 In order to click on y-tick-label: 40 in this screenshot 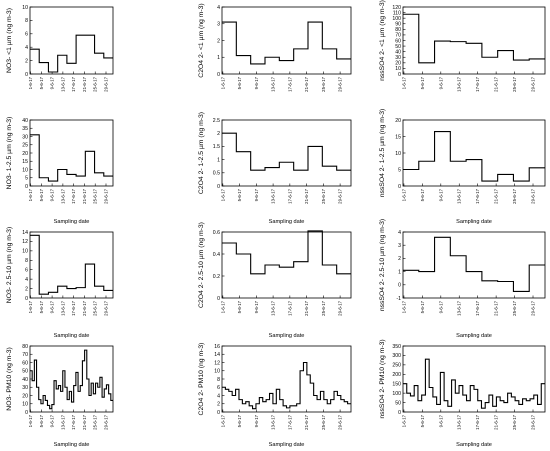, I will do `click(25, 121)`.